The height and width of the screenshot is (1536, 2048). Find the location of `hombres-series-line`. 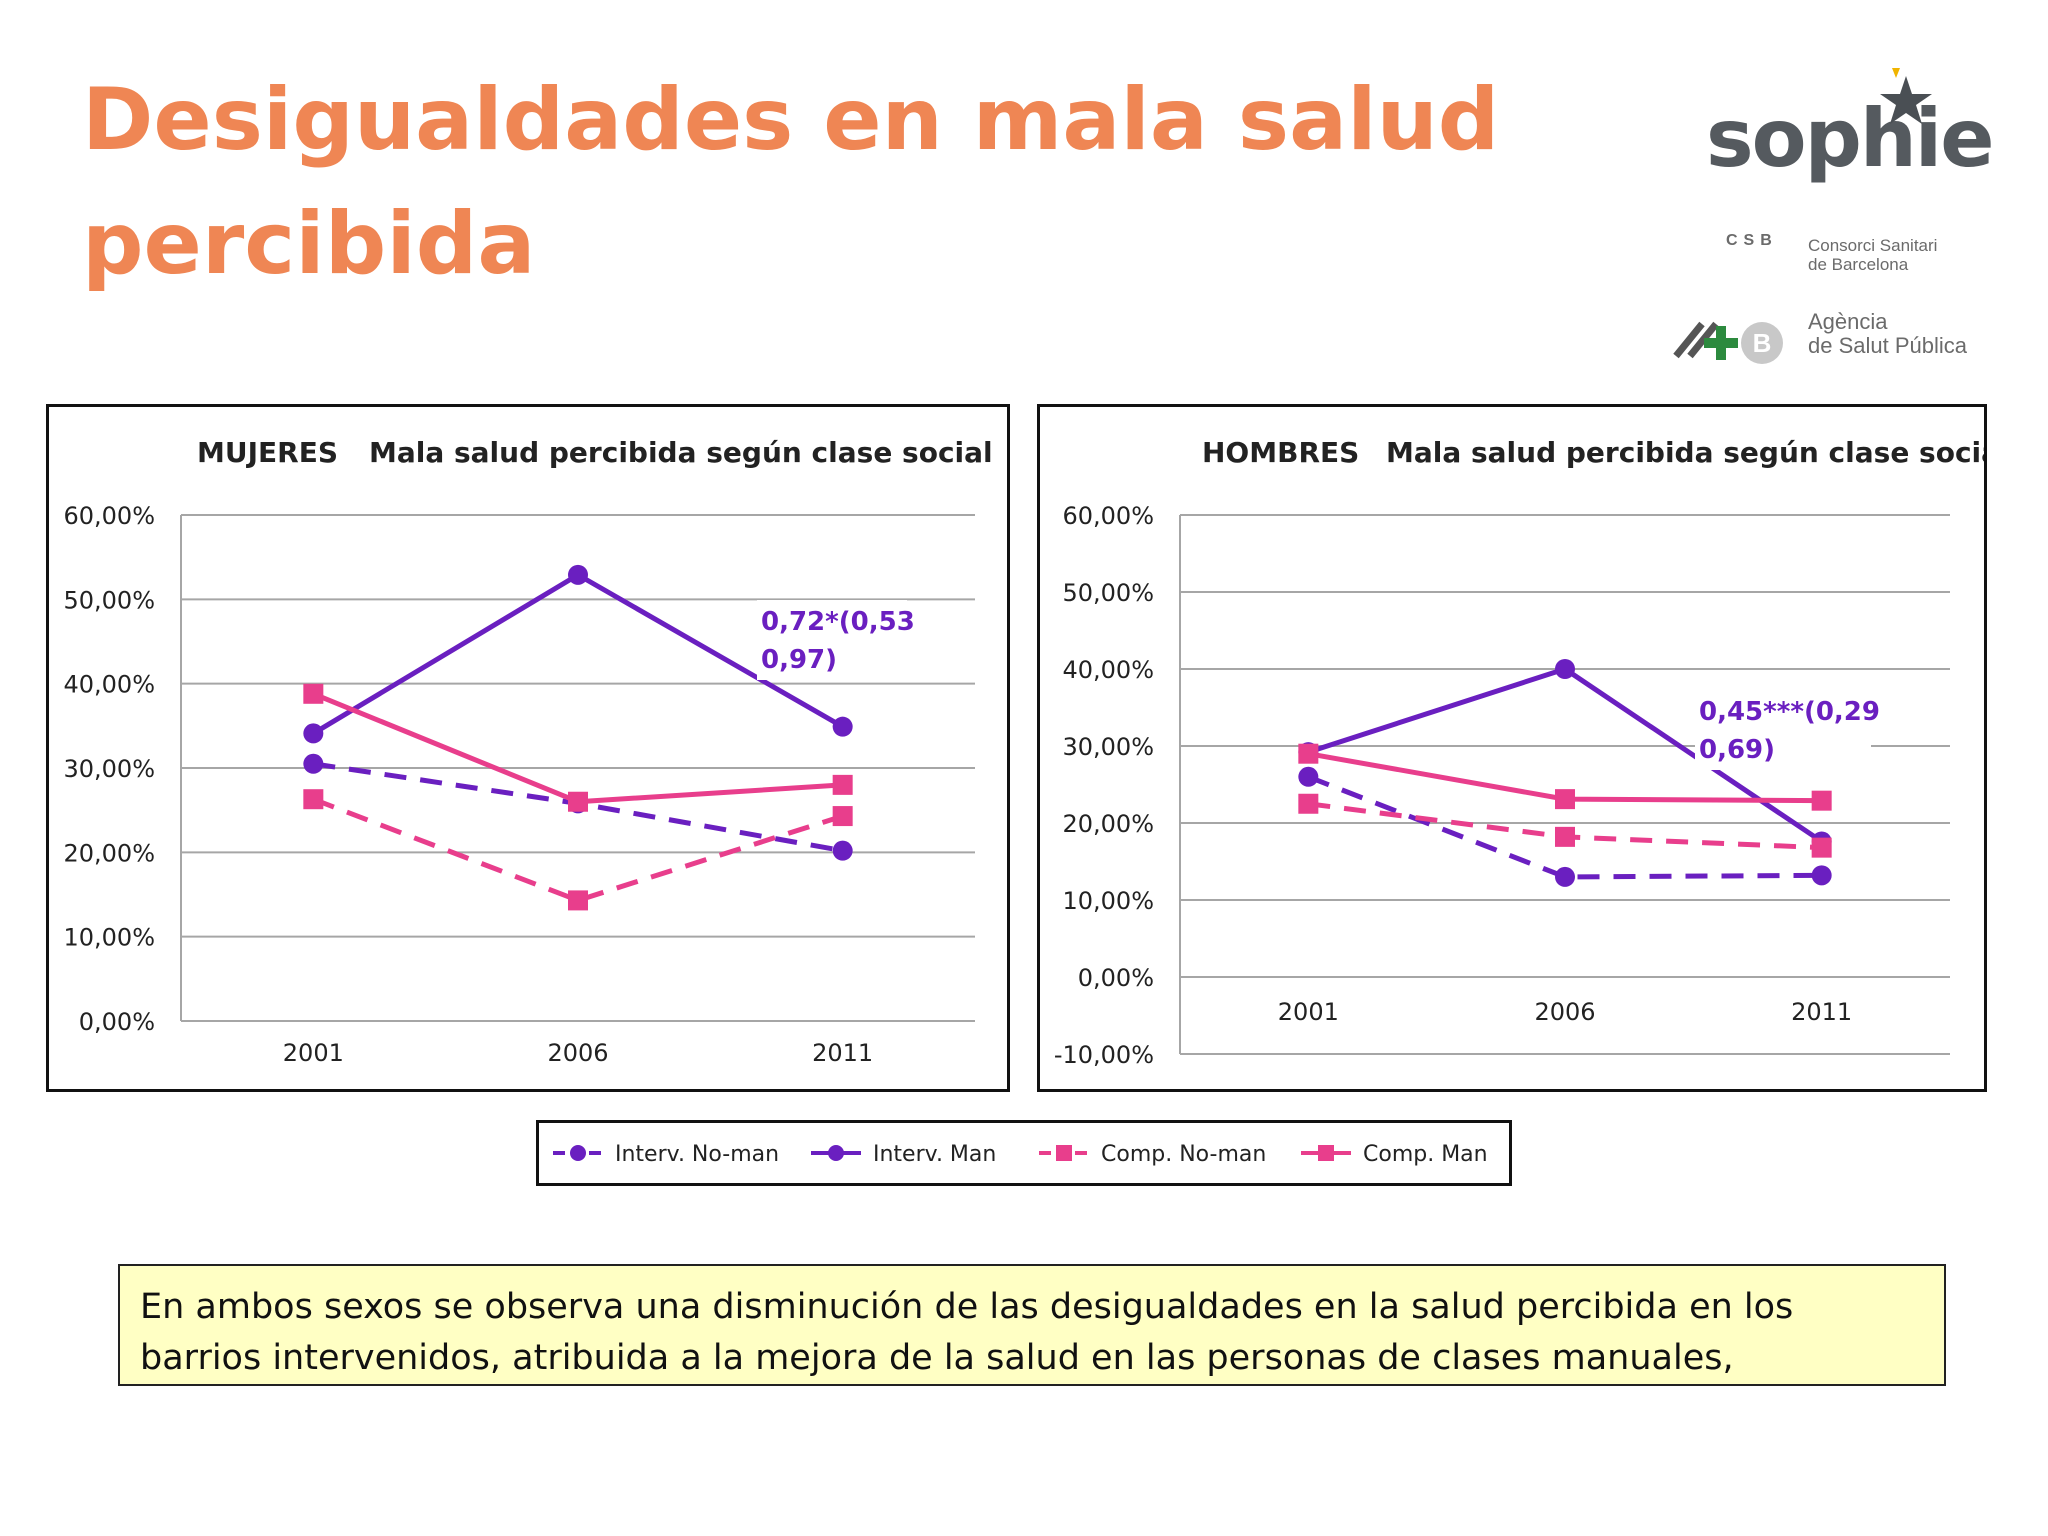

hombres-series-line is located at coordinates (1564, 827).